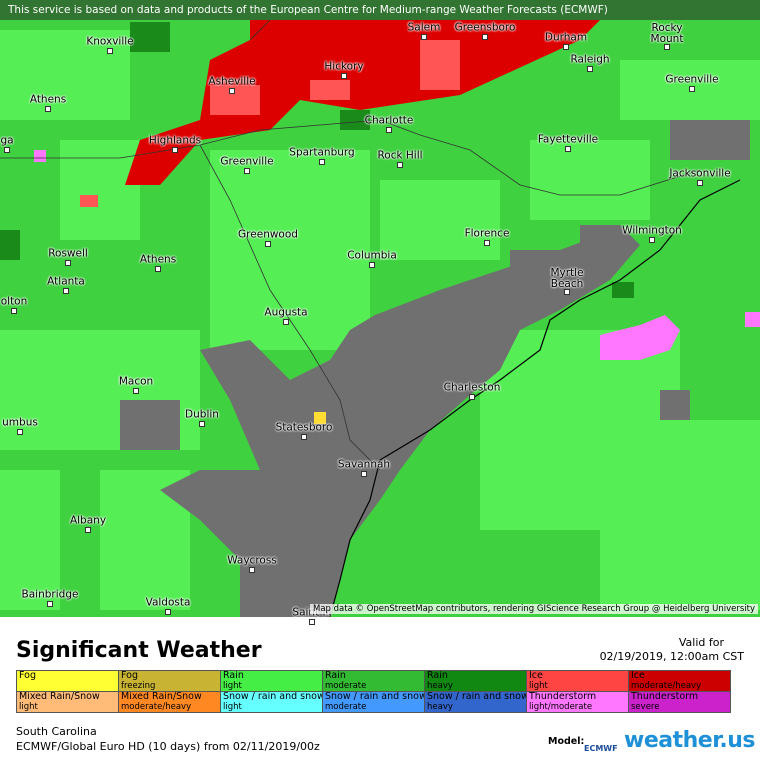 Image resolution: width=760 pixels, height=760 pixels. What do you see at coordinates (671, 656) in the screenshot?
I see `valid-time: 02/19/2019, 12:00am CST` at bounding box center [671, 656].